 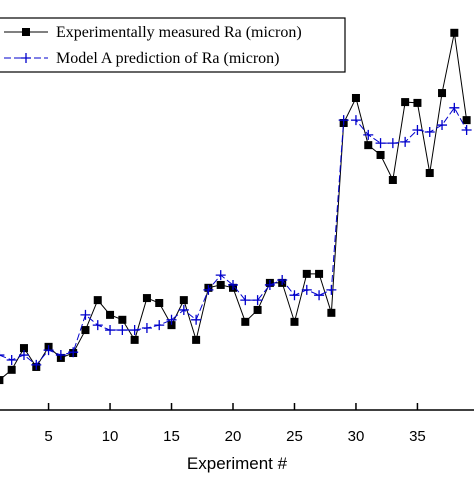 What do you see at coordinates (356, 436) in the screenshot?
I see `x-tick-label: 30` at bounding box center [356, 436].